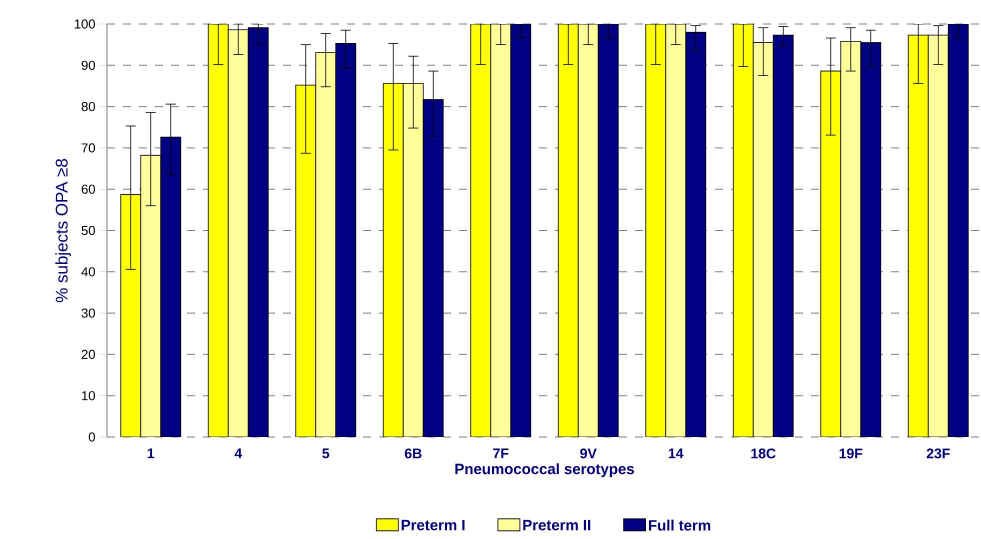  What do you see at coordinates (433, 525) in the screenshot?
I see `legend-label: Preterm I` at bounding box center [433, 525].